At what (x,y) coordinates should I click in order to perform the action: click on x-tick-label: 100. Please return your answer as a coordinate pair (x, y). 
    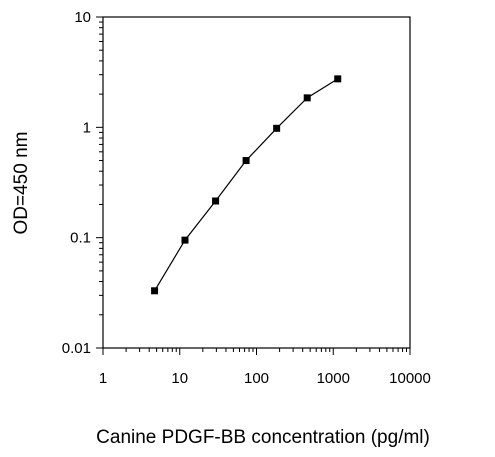
    Looking at the image, I should click on (256, 378).